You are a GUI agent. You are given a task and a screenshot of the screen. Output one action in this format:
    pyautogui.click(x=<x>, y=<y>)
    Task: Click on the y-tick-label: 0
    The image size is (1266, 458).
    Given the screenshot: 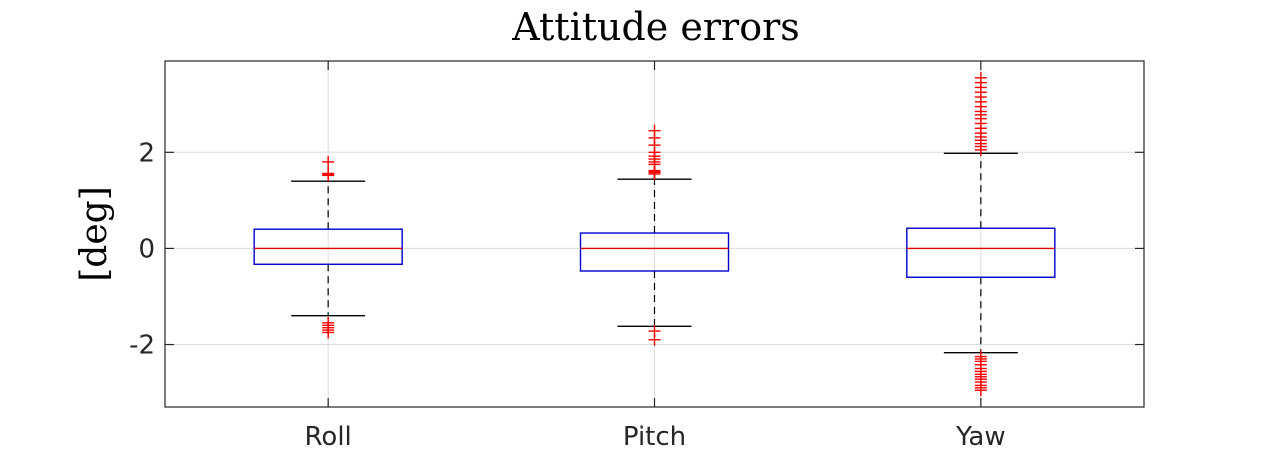 What is the action you would take?
    pyautogui.click(x=146, y=249)
    